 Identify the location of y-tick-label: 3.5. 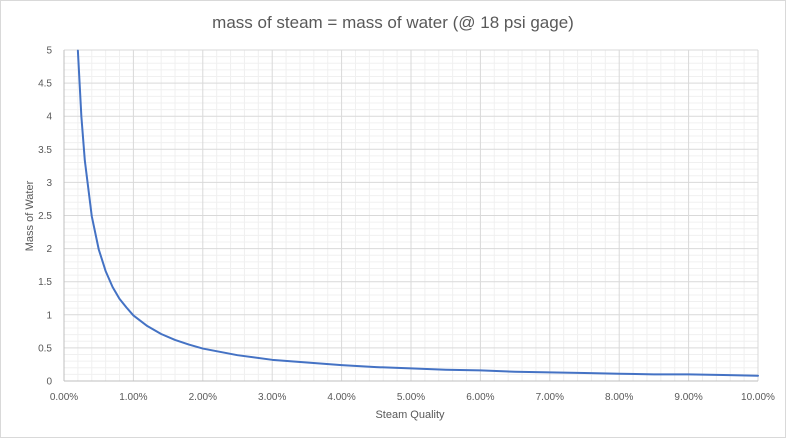
(45, 150).